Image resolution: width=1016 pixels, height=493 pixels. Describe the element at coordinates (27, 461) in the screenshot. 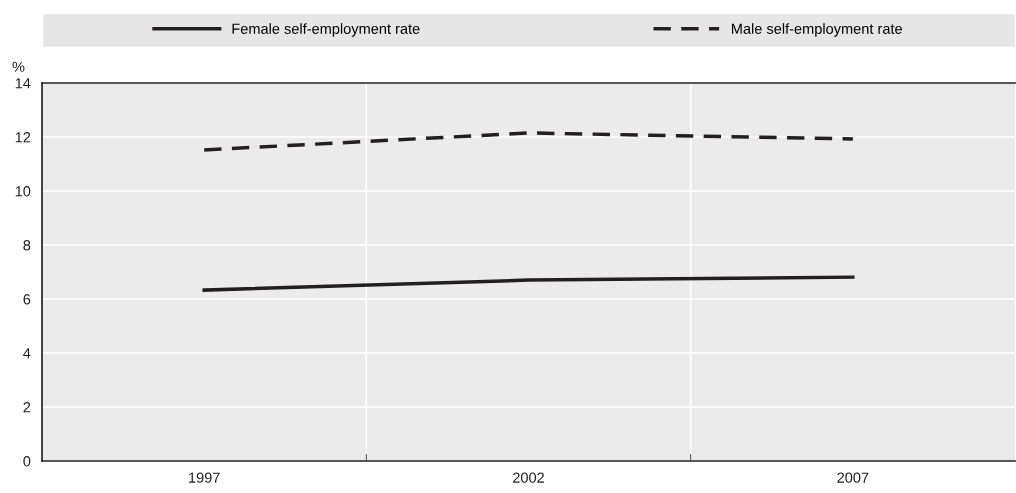

I see `y-tick-label: 0` at that location.